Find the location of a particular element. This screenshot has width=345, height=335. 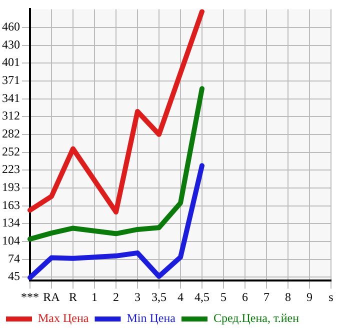

y-tick-label: 104 is located at coordinates (11, 241).